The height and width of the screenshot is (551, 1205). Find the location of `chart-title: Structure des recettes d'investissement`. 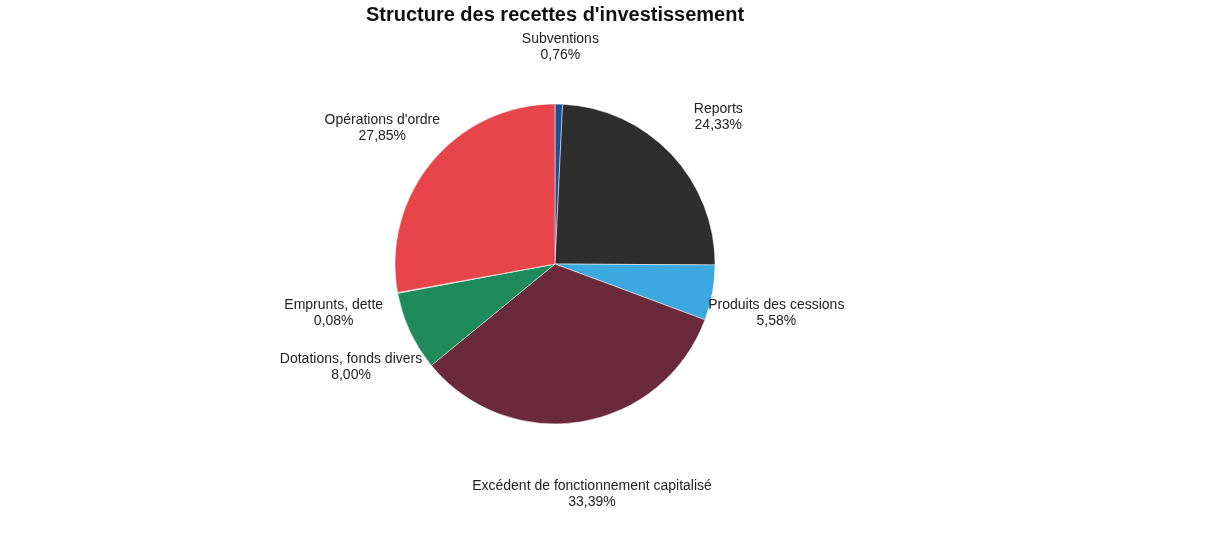

chart-title: Structure des recettes d'investissement is located at coordinates (555, 14).